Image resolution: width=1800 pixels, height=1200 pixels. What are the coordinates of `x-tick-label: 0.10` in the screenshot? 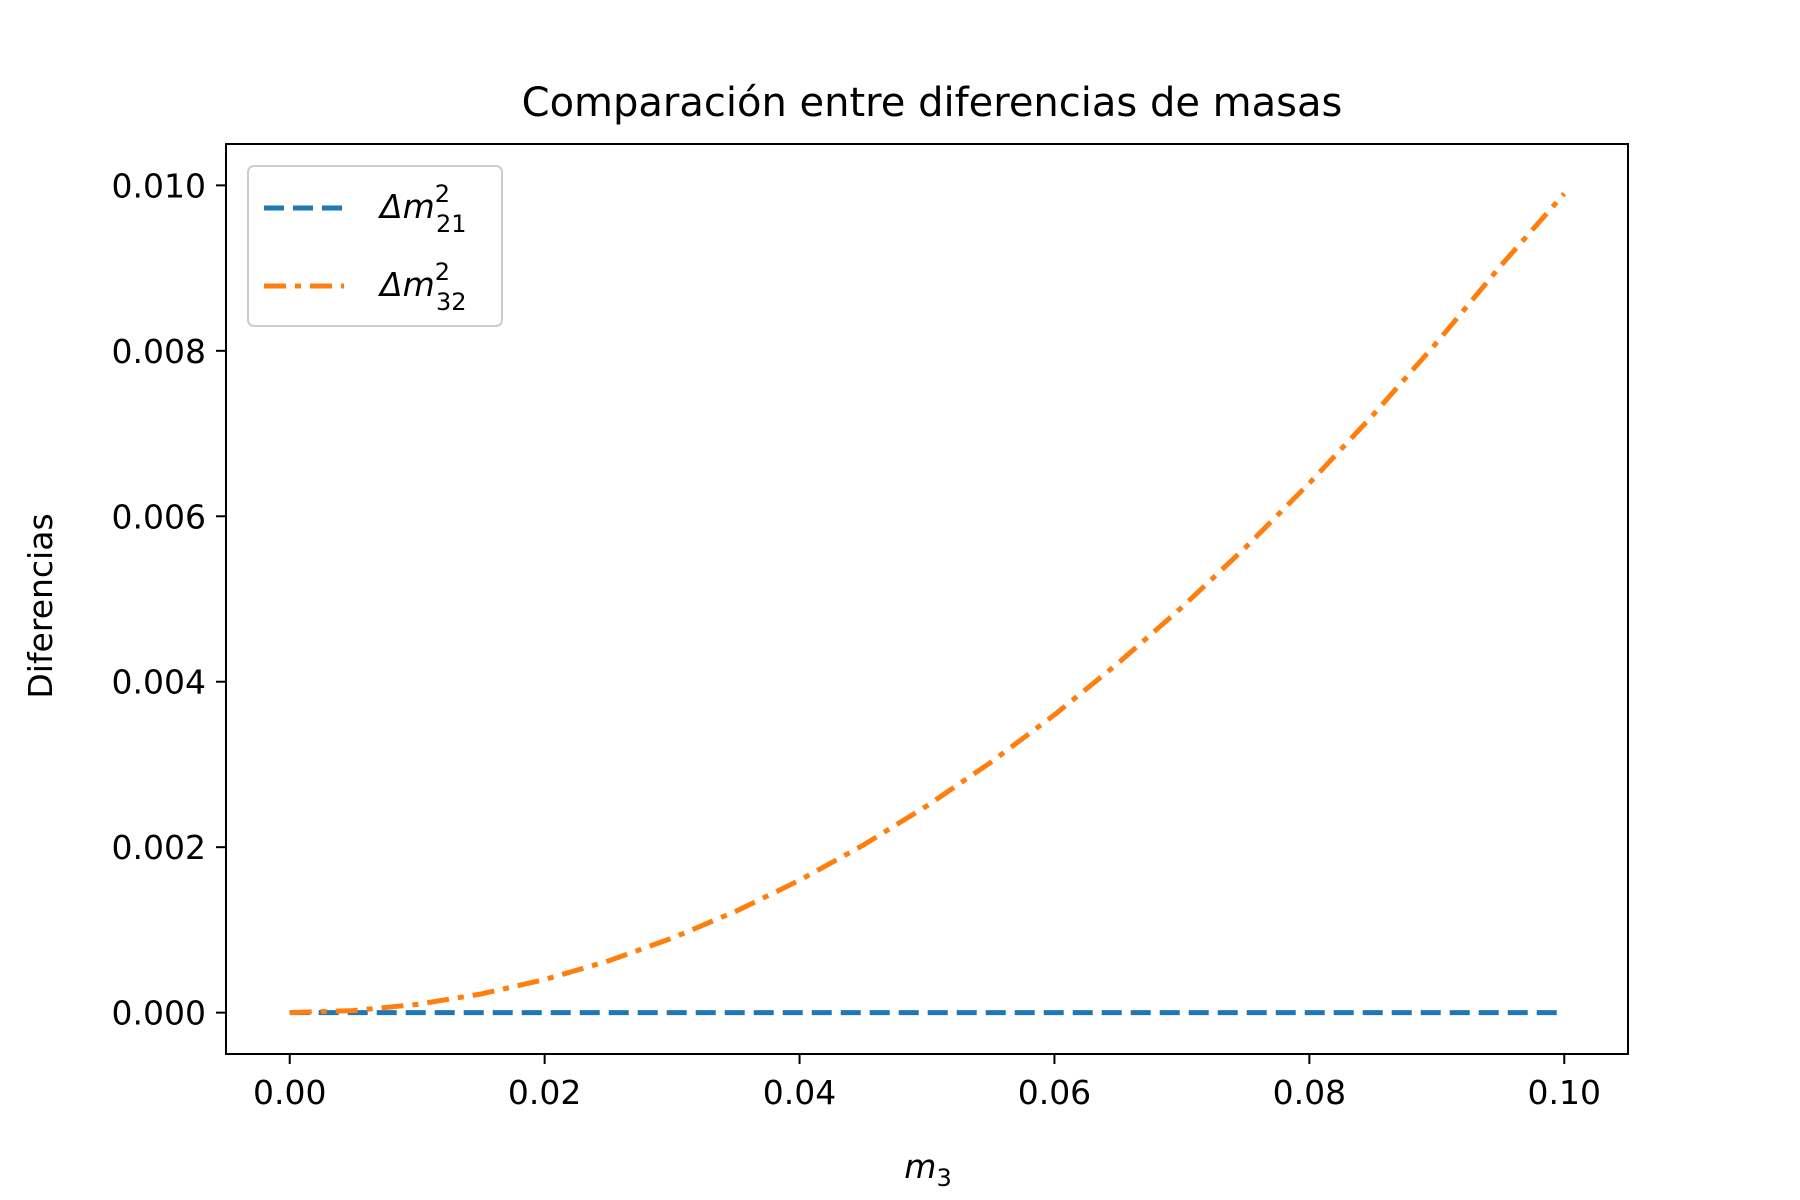 It's located at (1564, 1092).